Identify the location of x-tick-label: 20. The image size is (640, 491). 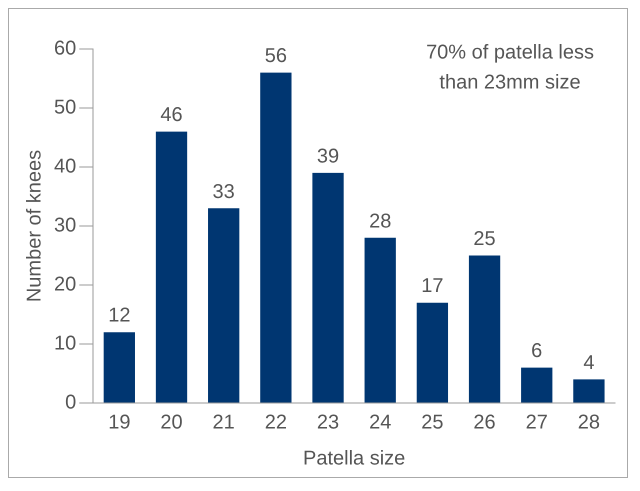
(171, 423).